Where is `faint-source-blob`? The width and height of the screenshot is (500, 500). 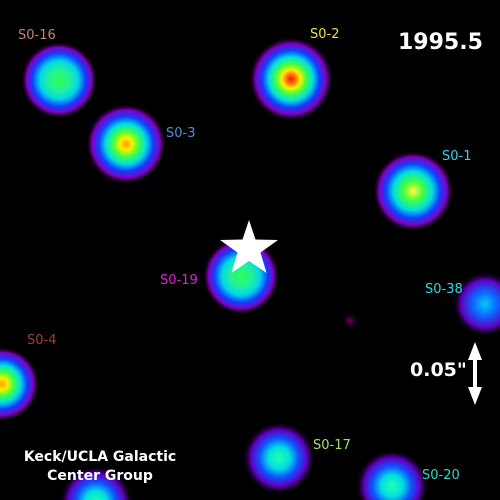 faint-source-blob is located at coordinates (350, 321).